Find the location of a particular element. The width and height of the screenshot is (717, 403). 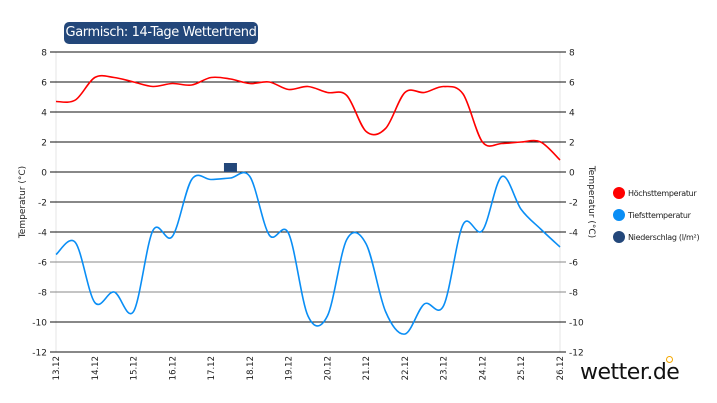

y-tick-label-left: -4 is located at coordinates (42, 234).